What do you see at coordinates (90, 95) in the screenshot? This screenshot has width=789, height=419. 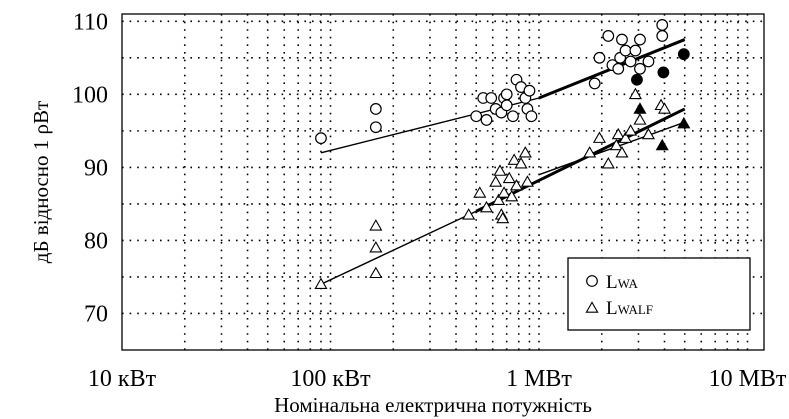 I see `y-tick-label: 100` at bounding box center [90, 95].